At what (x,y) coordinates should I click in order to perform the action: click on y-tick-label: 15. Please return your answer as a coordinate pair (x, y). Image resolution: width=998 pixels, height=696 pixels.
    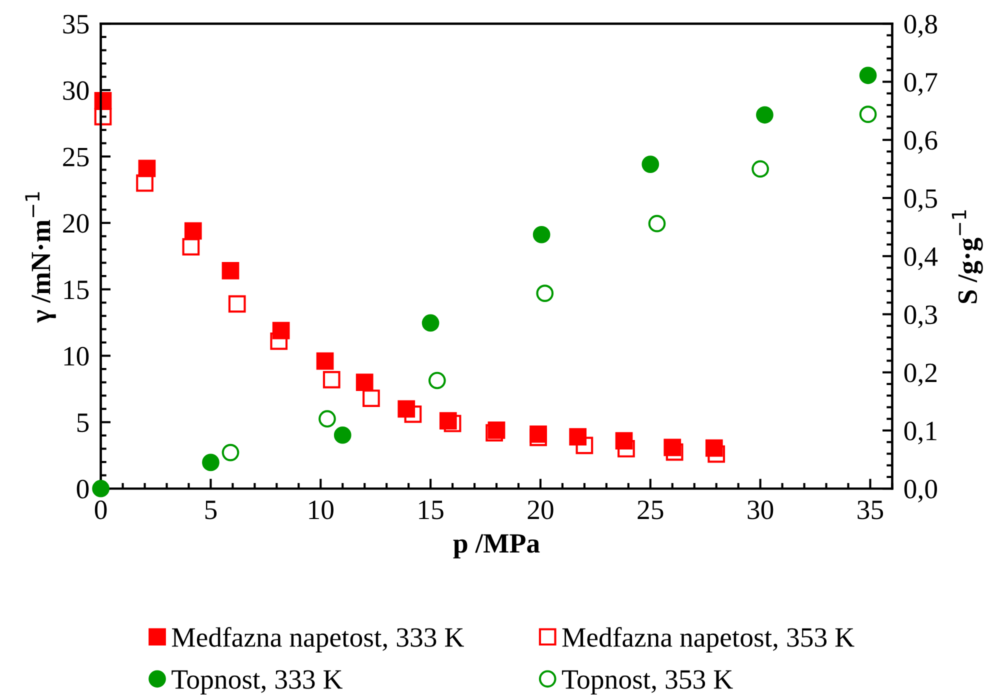
    Looking at the image, I should click on (76, 290).